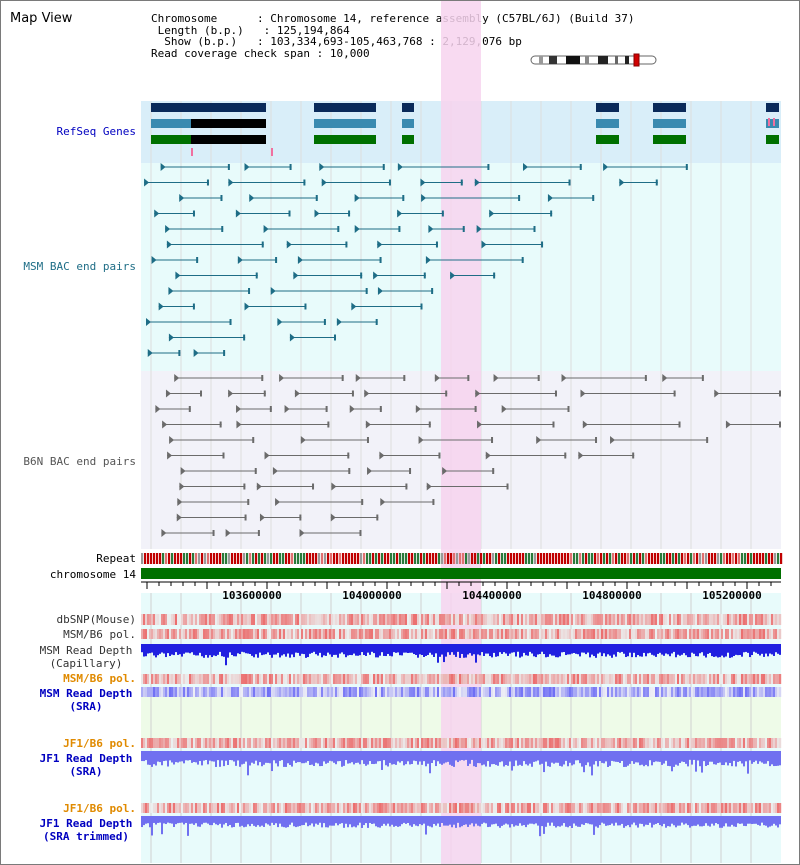 The image size is (800, 865). What do you see at coordinates (86, 830) in the screenshot?
I see `track-label-jf1-depth-trim: JF1 Read Depth (SRA trimmed)` at bounding box center [86, 830].